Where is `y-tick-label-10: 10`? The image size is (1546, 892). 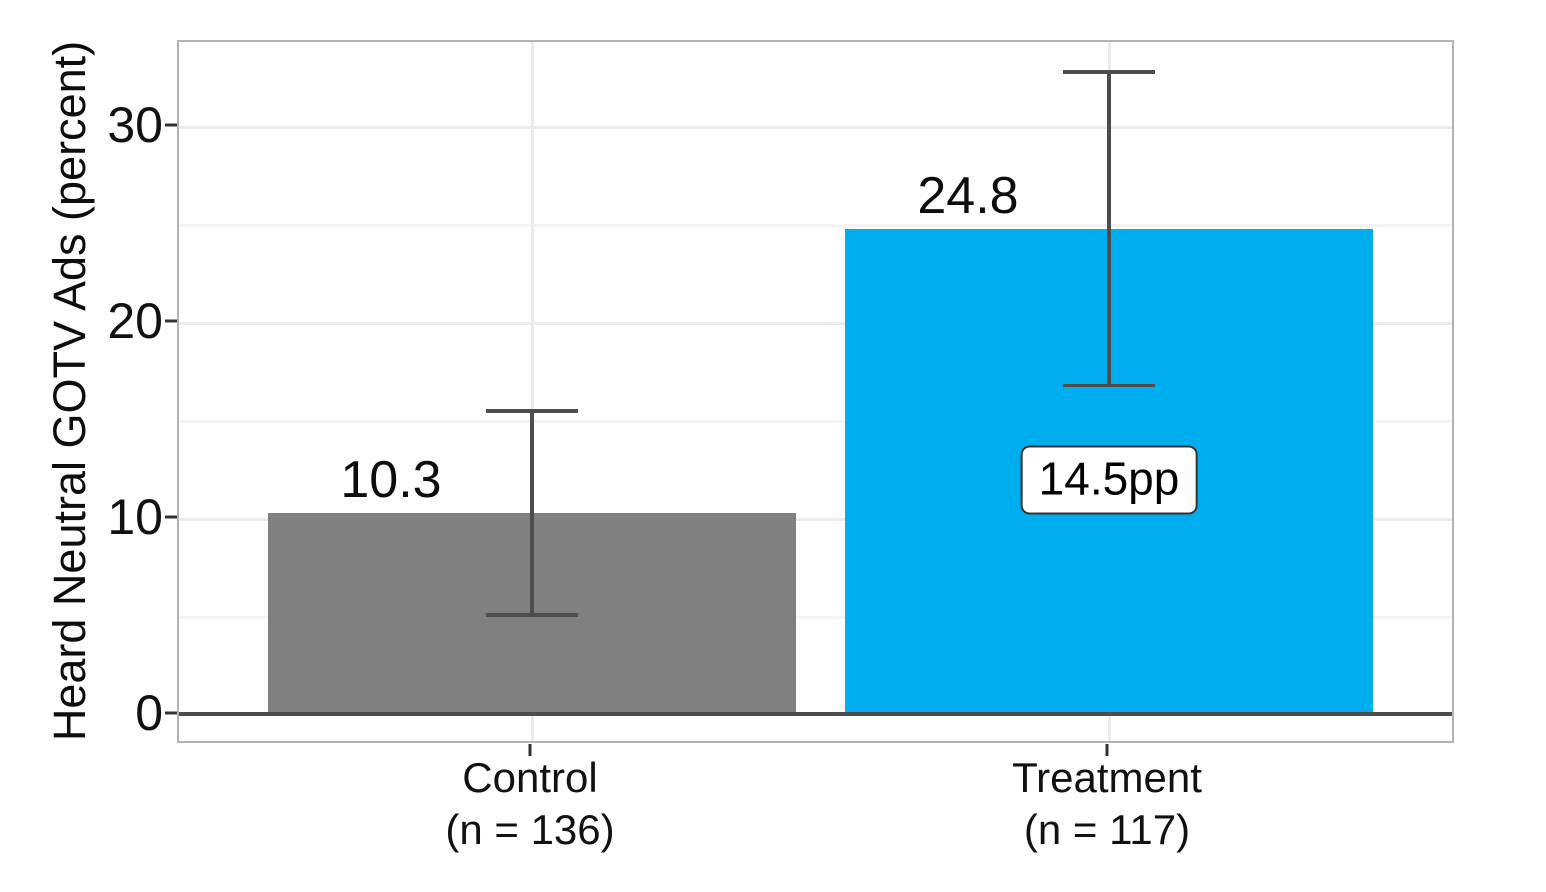 y-tick-label-10: 10 is located at coordinates (135, 517).